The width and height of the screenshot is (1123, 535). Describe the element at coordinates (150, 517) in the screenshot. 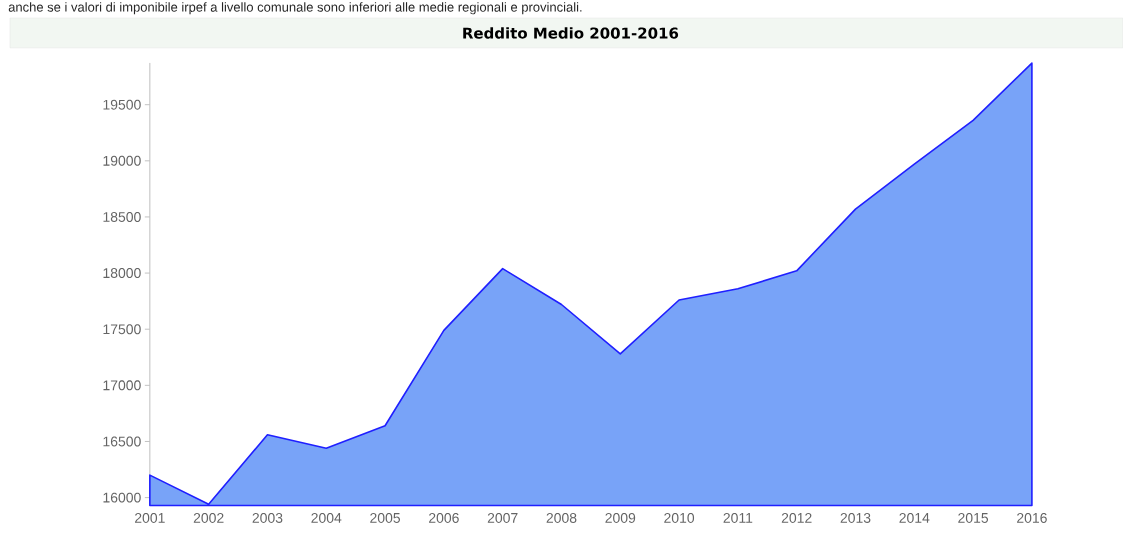

I see `x-tick-label: 2001` at that location.